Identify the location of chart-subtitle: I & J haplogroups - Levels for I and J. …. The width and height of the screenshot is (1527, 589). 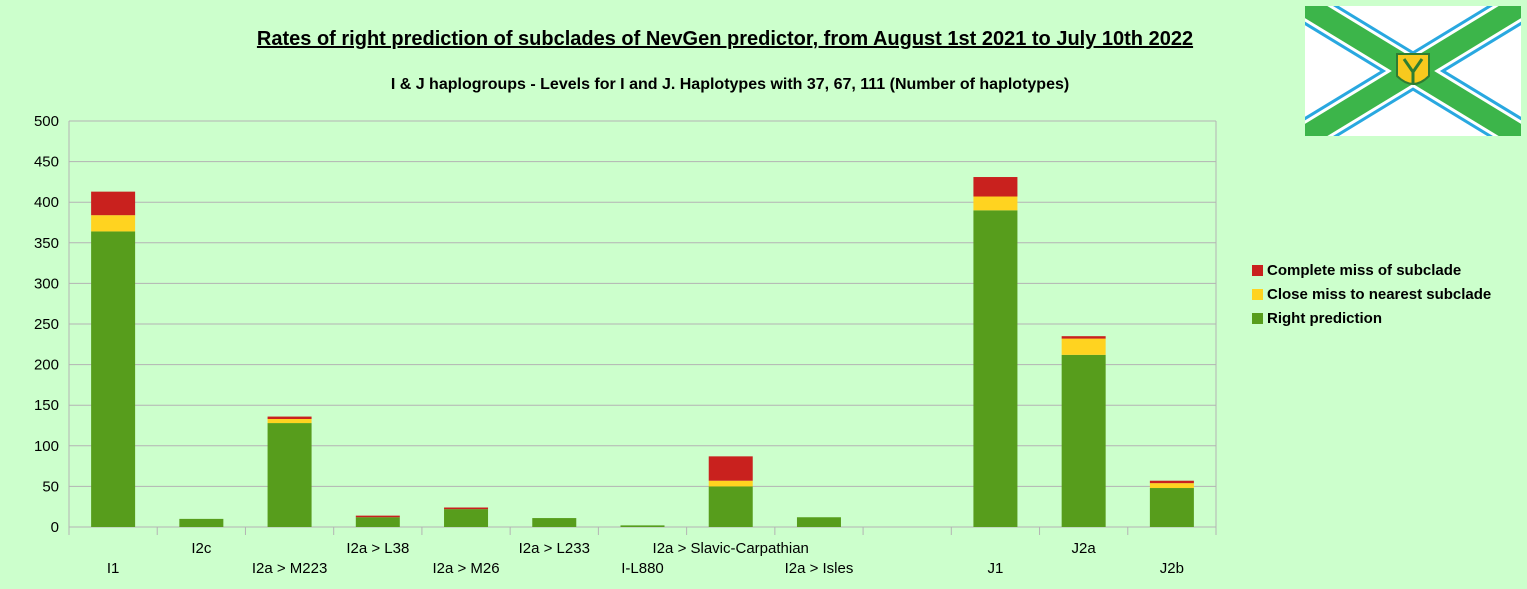
(730, 84).